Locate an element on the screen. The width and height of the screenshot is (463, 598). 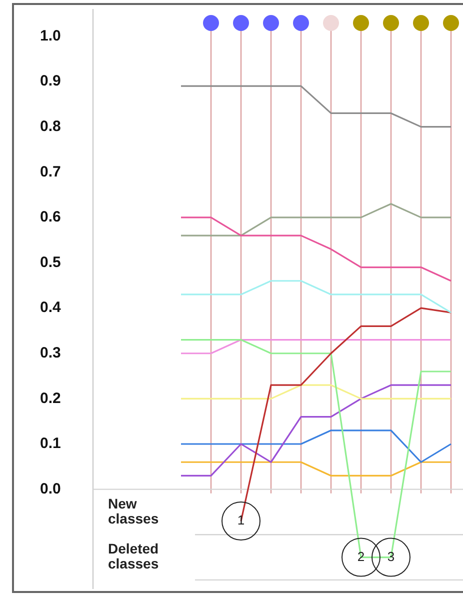
y-tick-label: 0.9 is located at coordinates (50, 81).